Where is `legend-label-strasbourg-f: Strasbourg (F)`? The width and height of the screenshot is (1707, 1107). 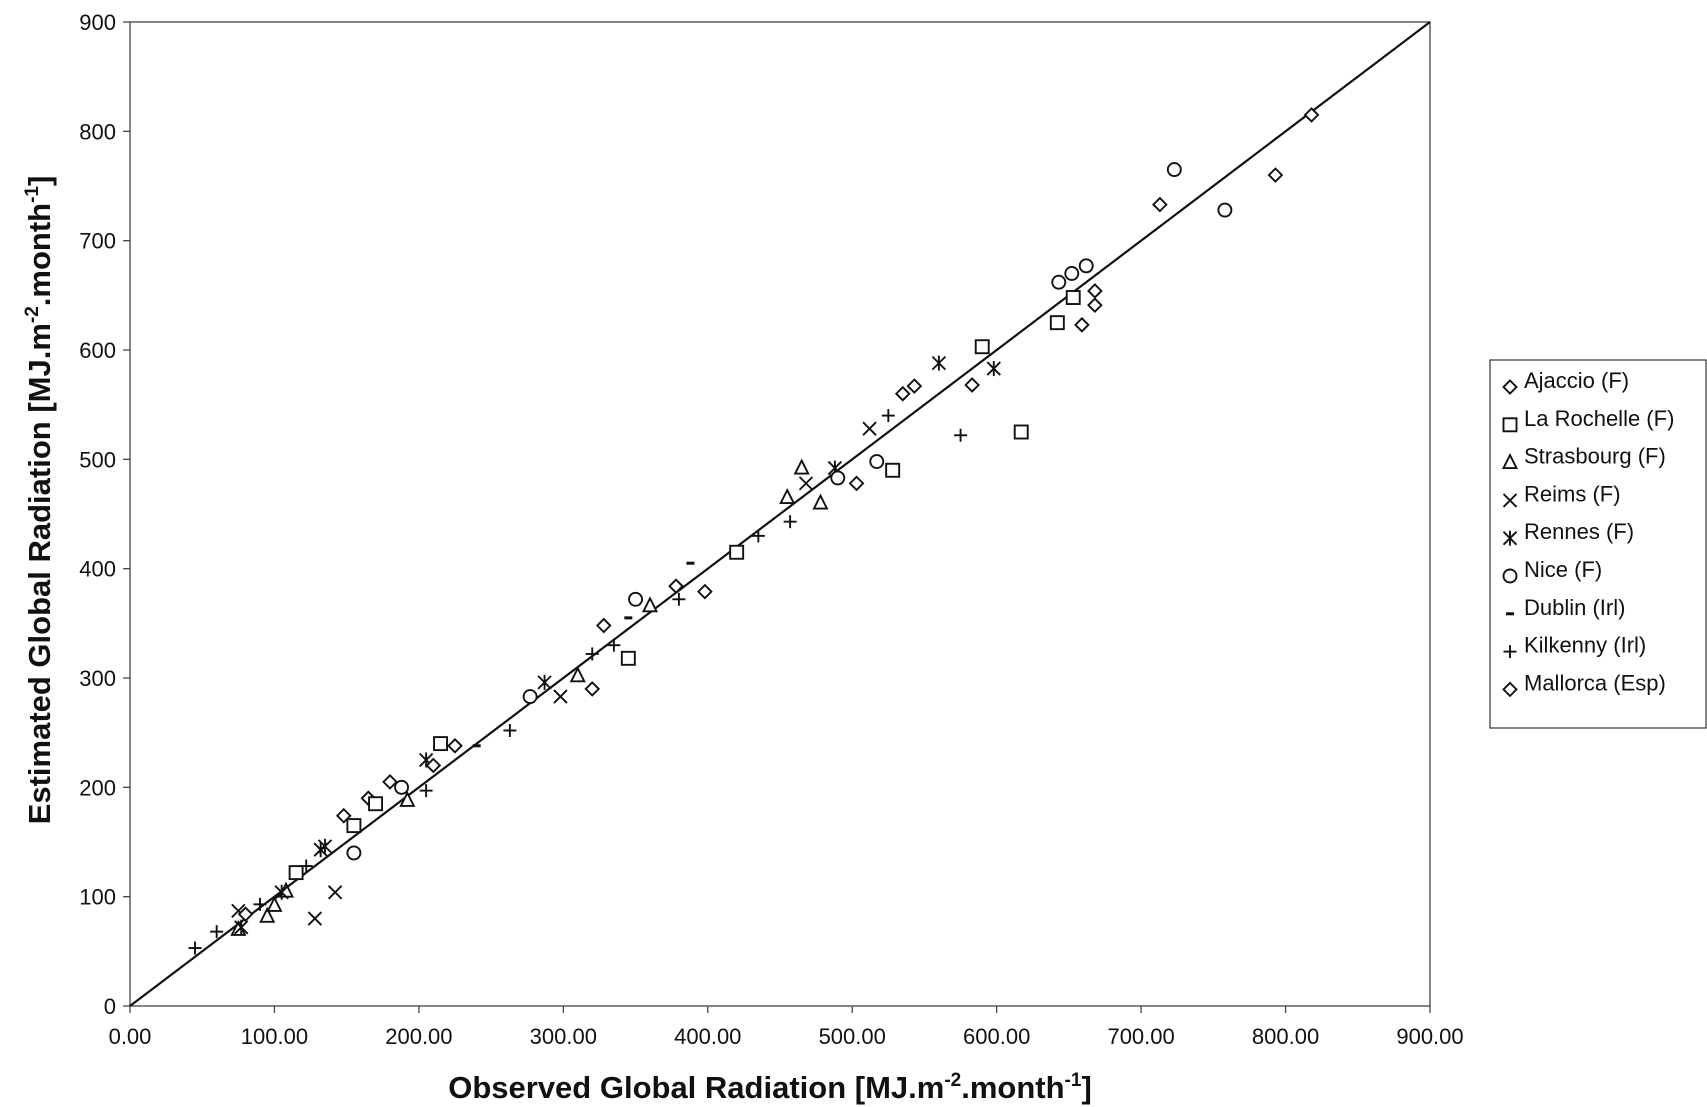
legend-label-strasbourg-f: Strasbourg (F) is located at coordinates (1595, 456).